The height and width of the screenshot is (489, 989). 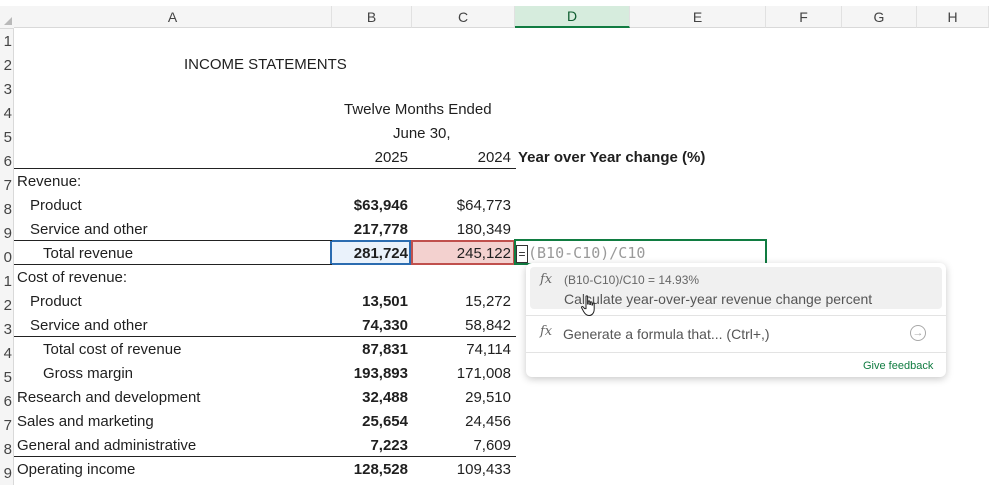 I want to click on cell-b8: $63,946, so click(x=380, y=205).